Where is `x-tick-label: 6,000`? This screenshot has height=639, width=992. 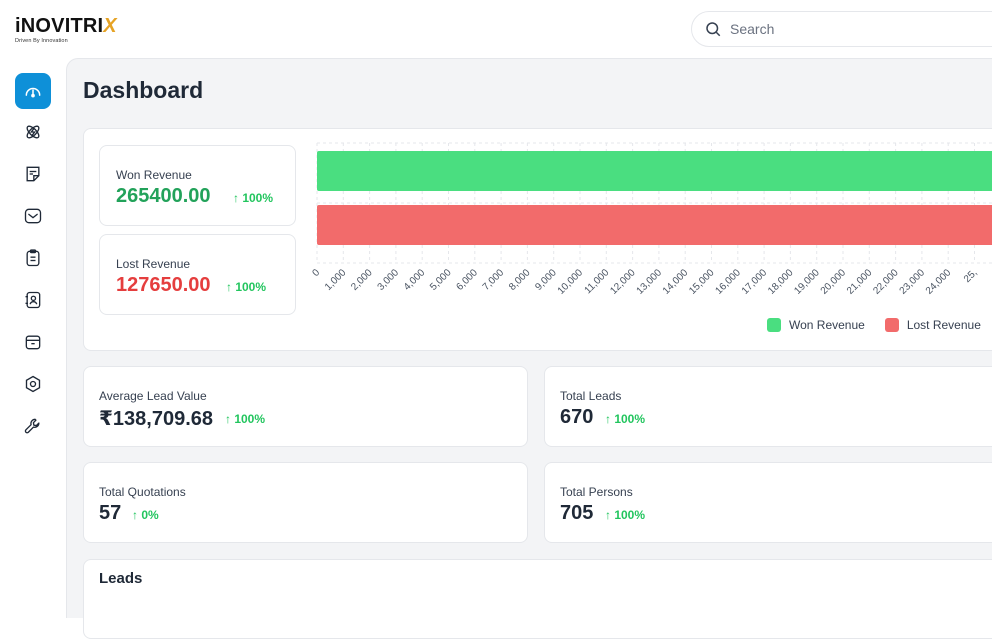
x-tick-label: 6,000 is located at coordinates (467, 280).